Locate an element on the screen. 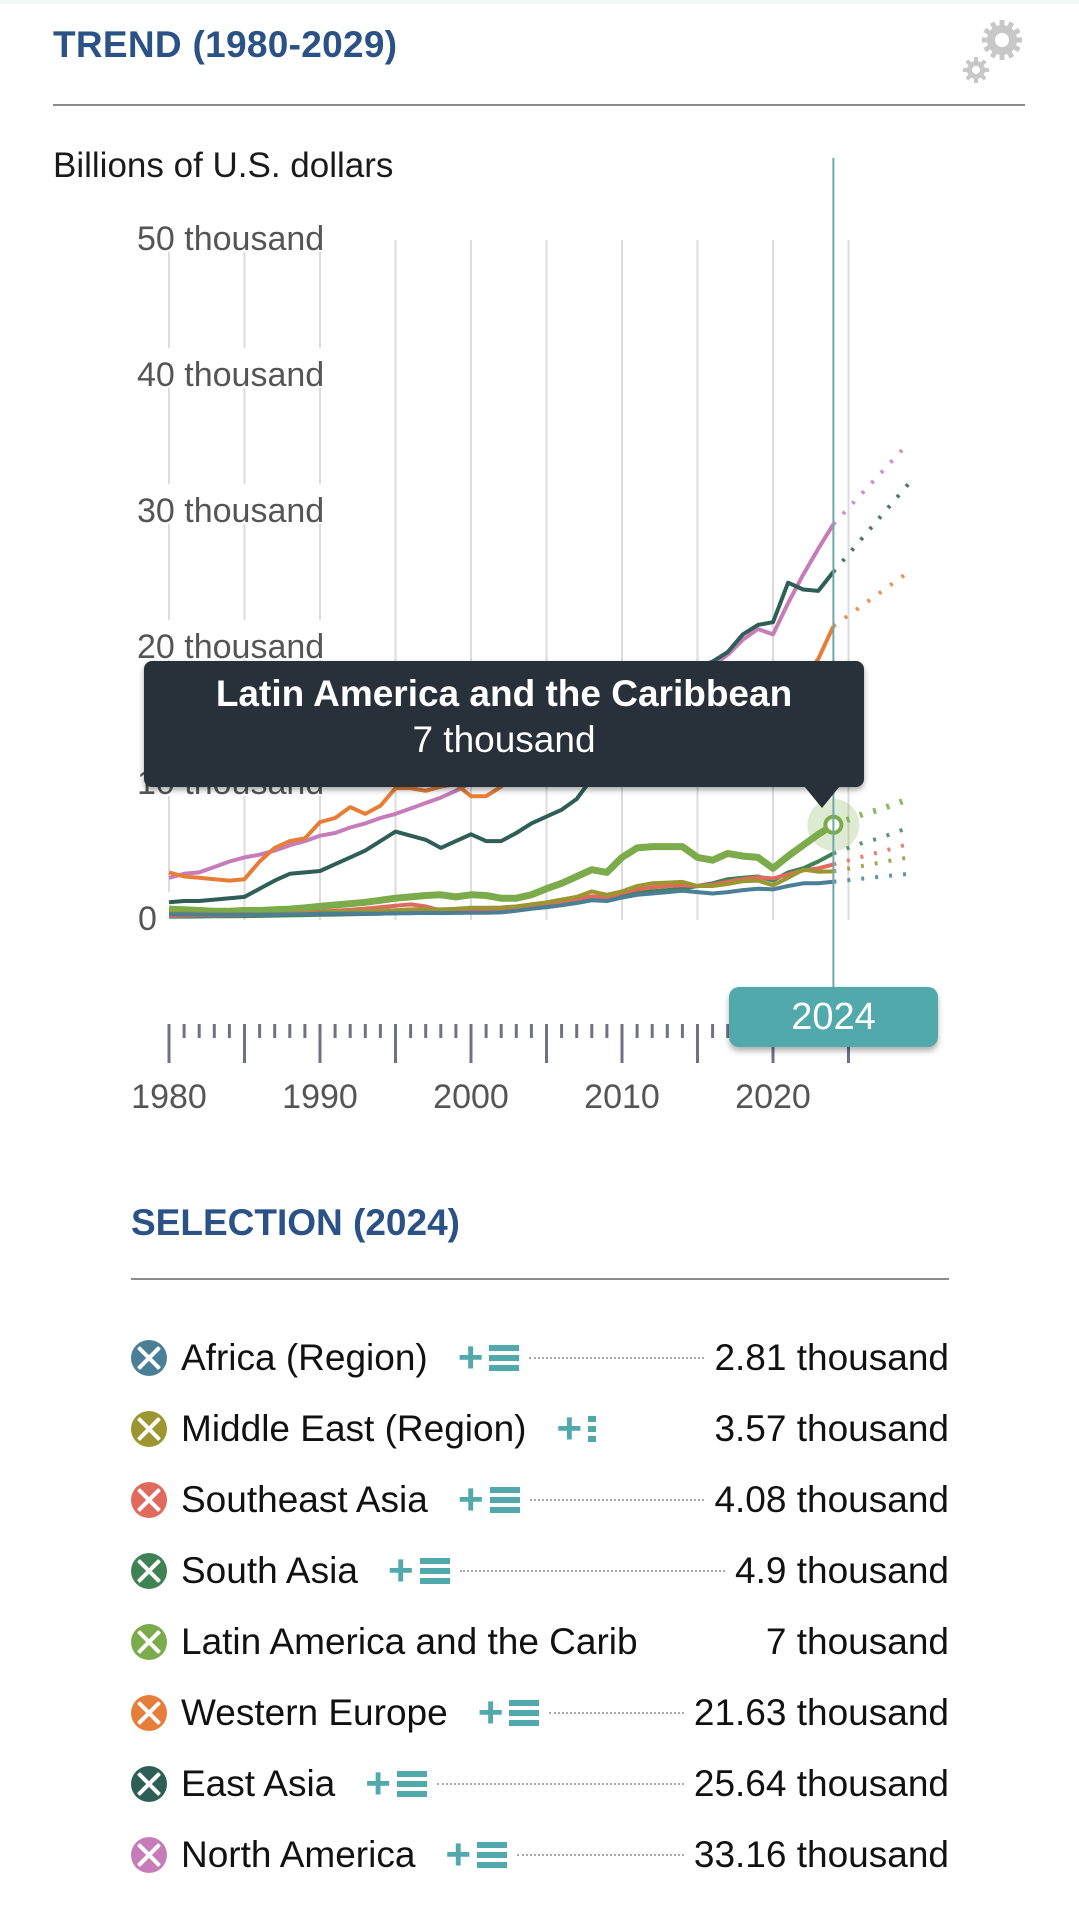 This screenshot has height=1906, width=1079. selection-row: Southeast Asia +4.08 thousand is located at coordinates (540, 1499).